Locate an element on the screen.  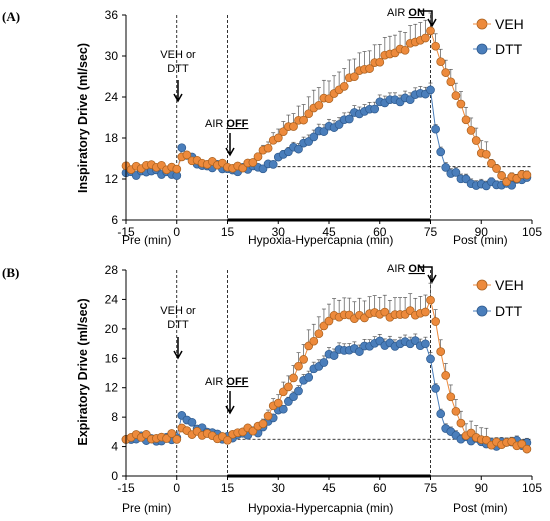
panel-b-x-tick-label: 0 is located at coordinates (176, 488).